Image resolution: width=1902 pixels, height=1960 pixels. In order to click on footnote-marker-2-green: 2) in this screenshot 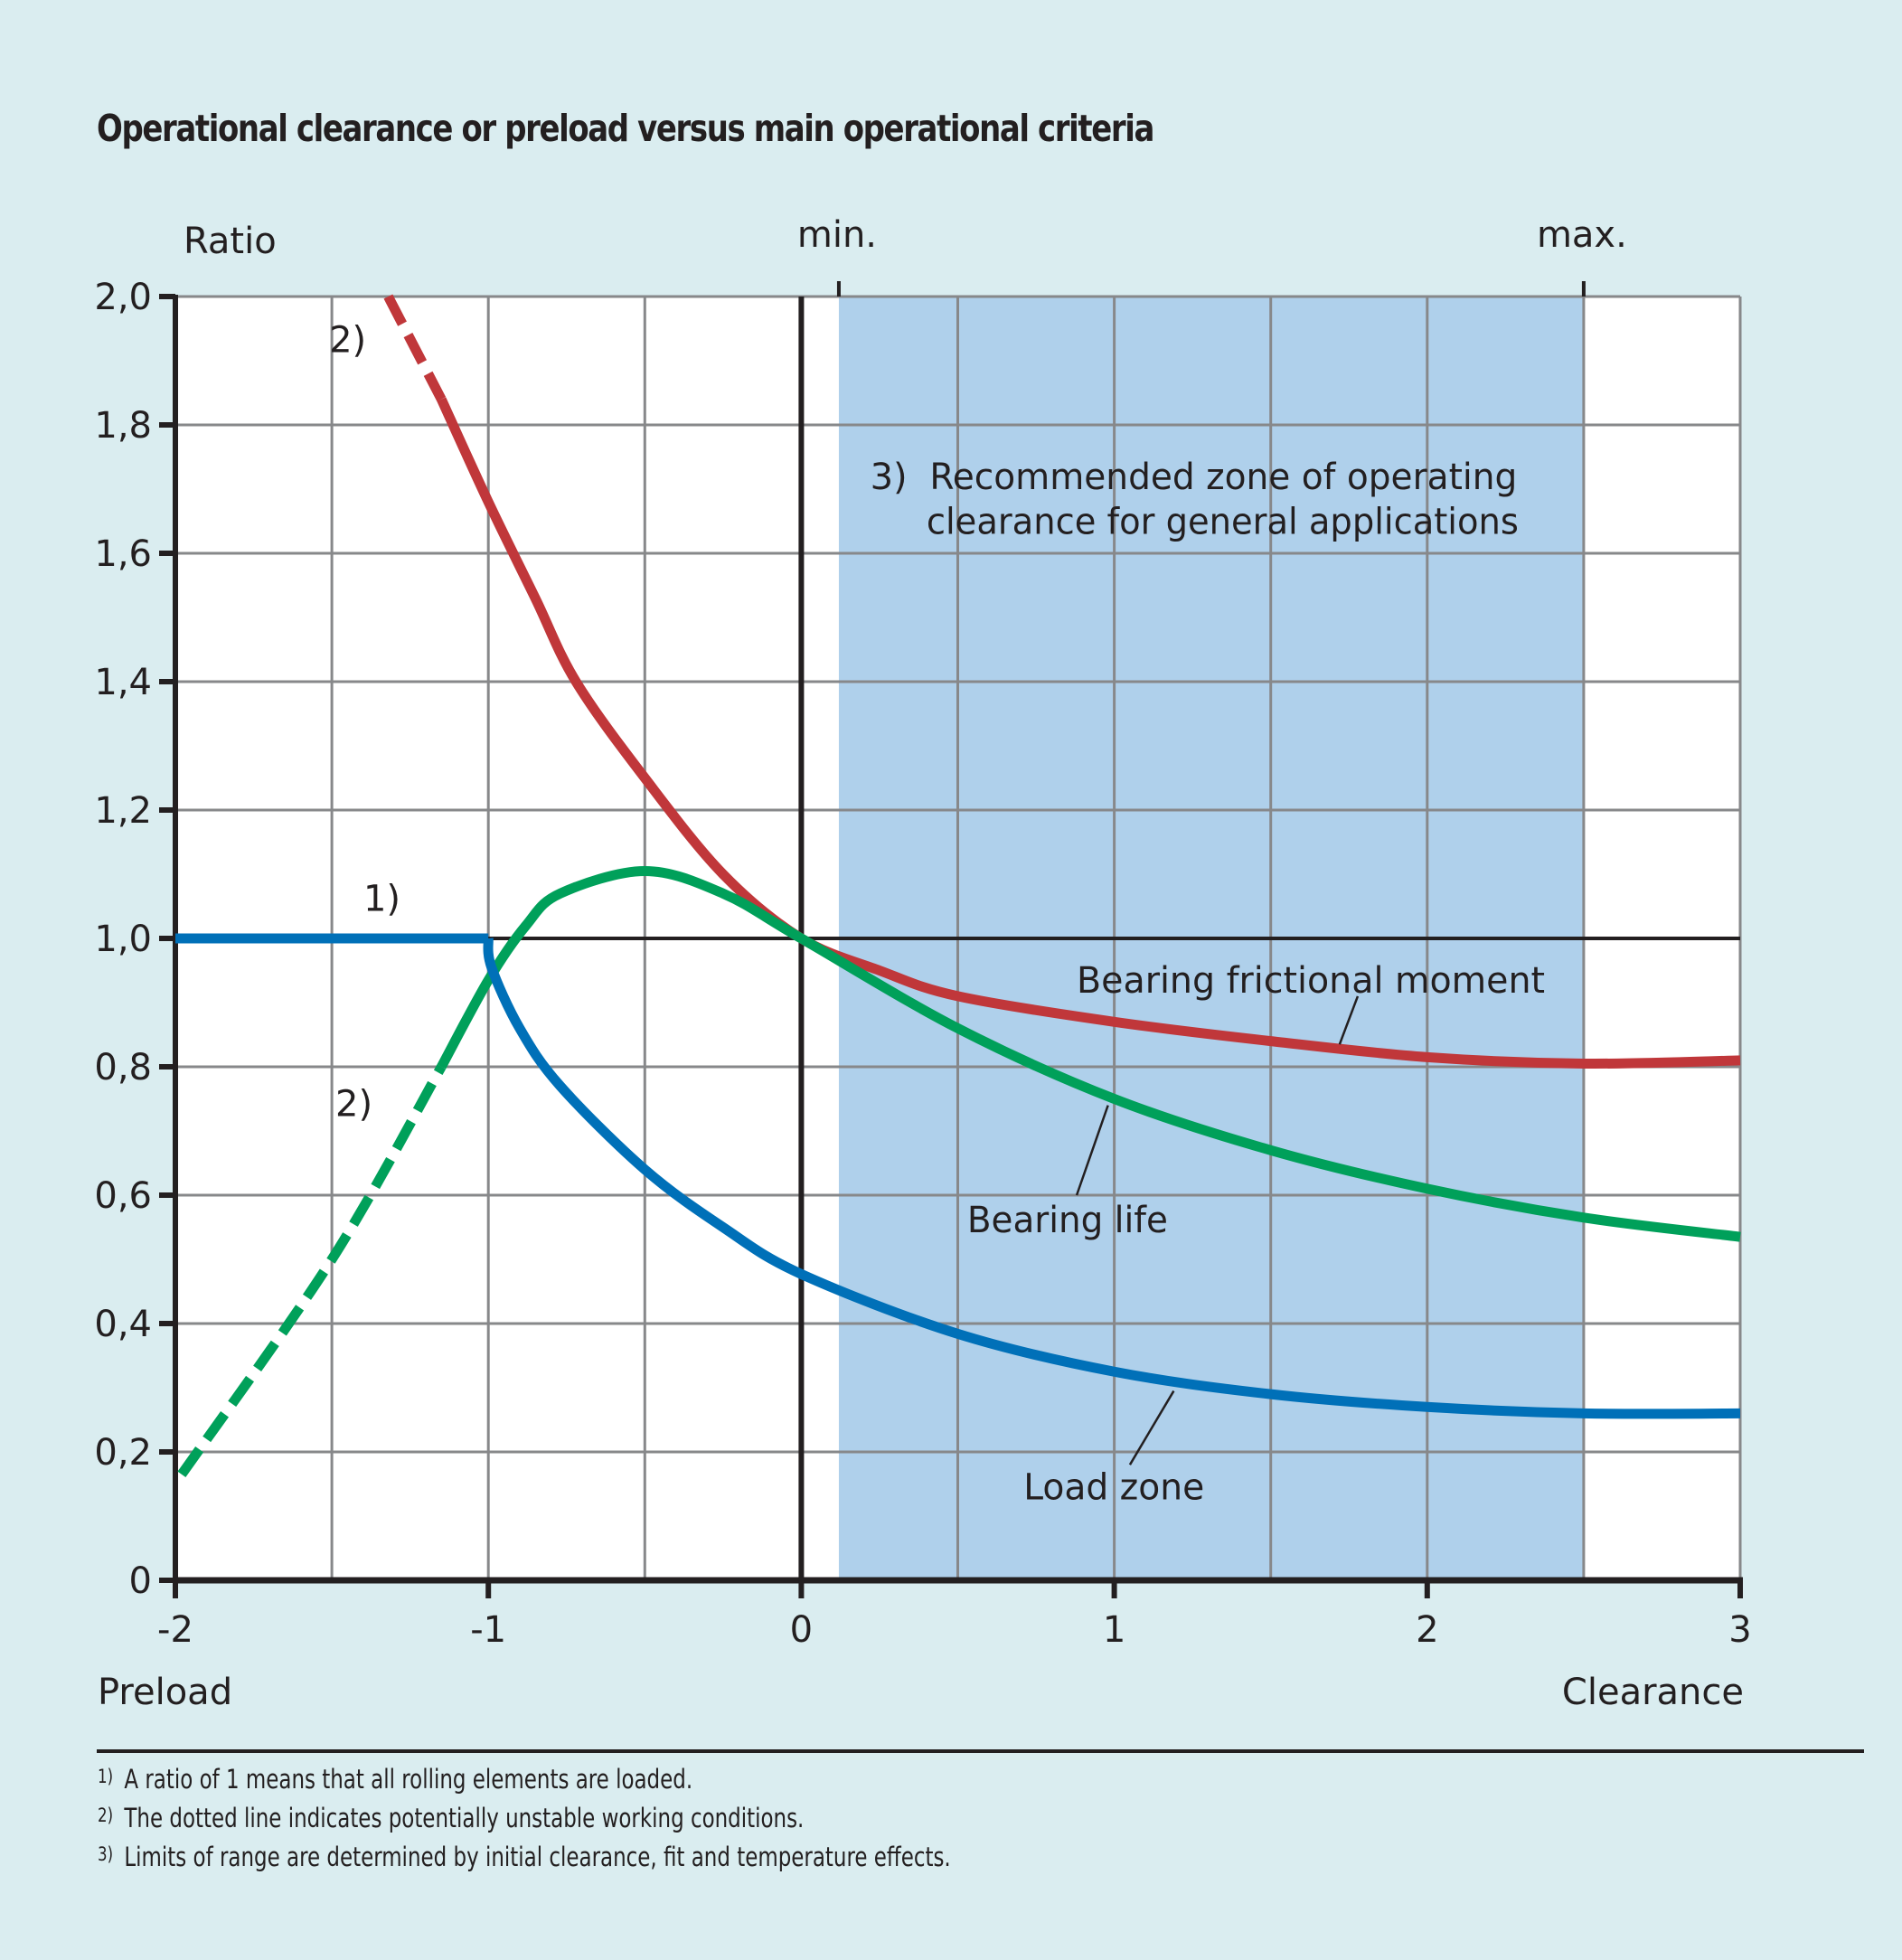, I will do `click(354, 1105)`.